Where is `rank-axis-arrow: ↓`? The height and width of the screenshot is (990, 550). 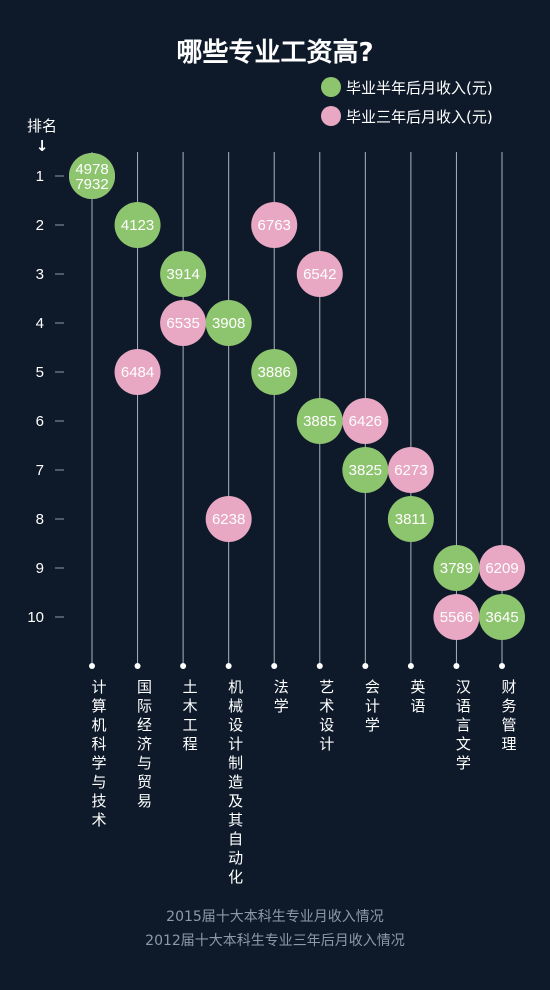
rank-axis-arrow: ↓ is located at coordinates (42, 146).